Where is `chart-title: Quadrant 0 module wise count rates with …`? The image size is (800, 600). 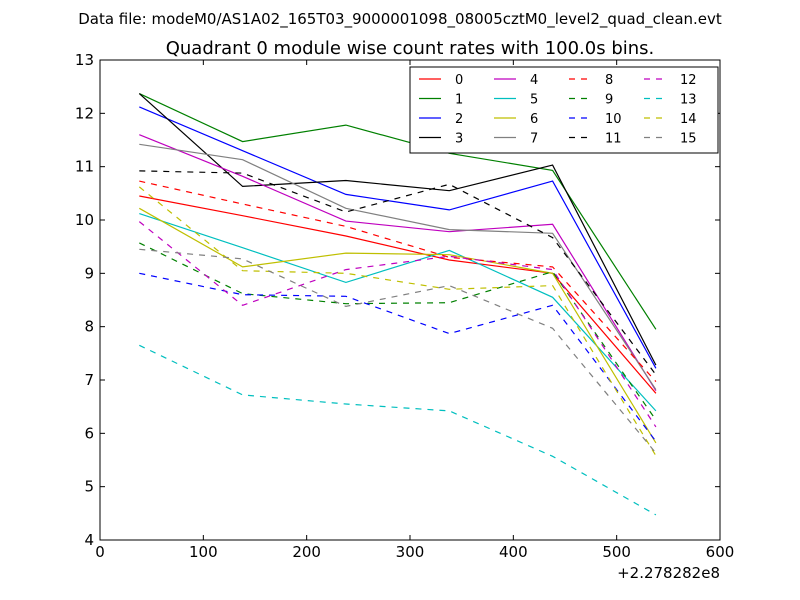
chart-title: Quadrant 0 module wise count rates with … is located at coordinates (410, 48).